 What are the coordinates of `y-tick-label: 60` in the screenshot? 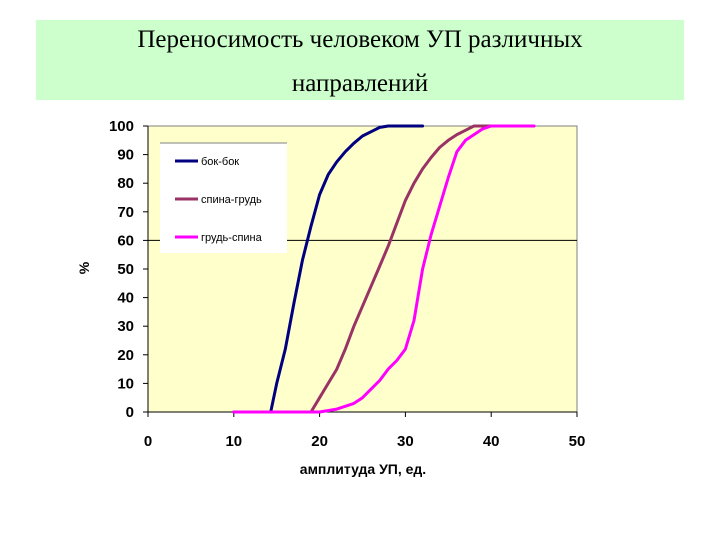 It's located at (125, 240).